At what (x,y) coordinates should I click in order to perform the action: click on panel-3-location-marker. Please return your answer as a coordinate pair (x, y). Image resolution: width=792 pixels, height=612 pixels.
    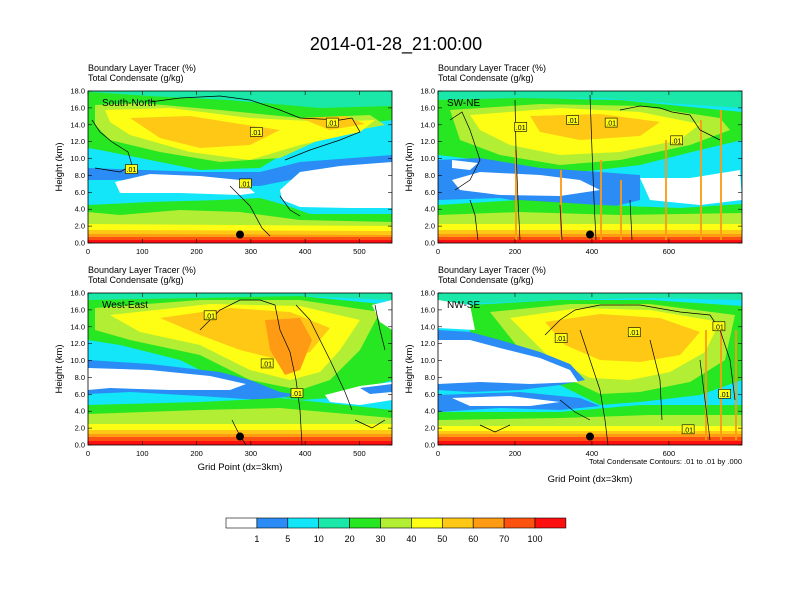
    Looking at the image, I should click on (240, 436).